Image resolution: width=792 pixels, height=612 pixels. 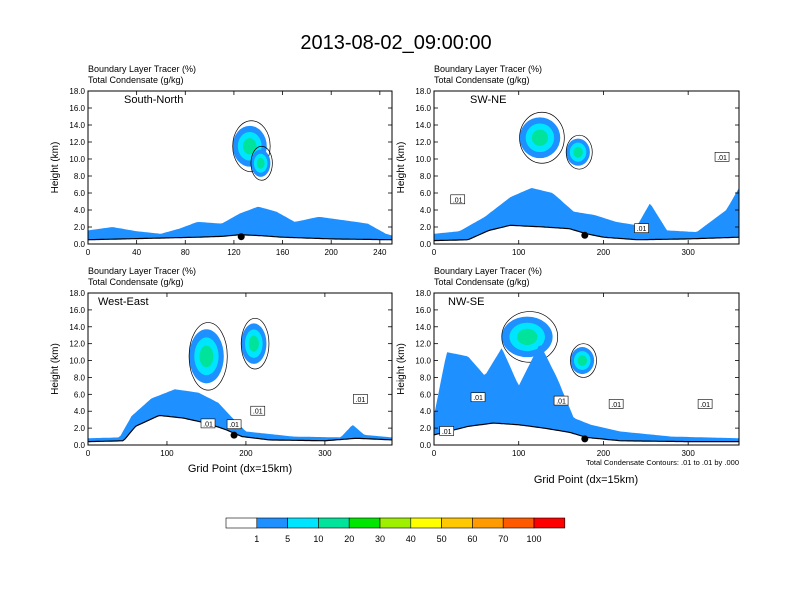 I want to click on x-tick-label: 100, so click(x=167, y=453).